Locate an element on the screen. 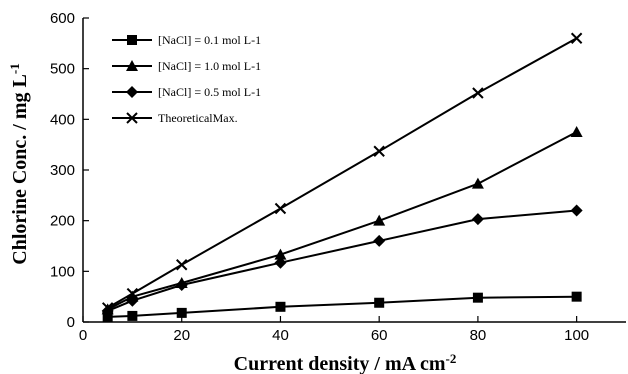 Image resolution: width=628 pixels, height=374 pixels. x-tick-label: 20 is located at coordinates (181, 335).